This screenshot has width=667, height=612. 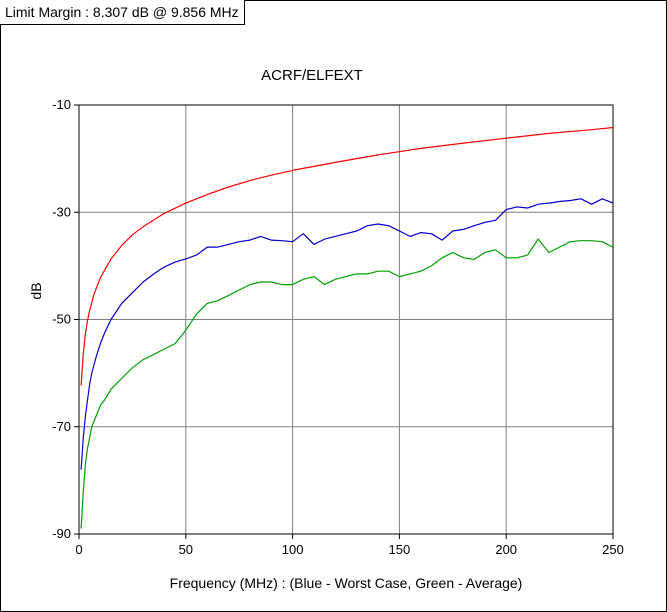 I want to click on y-tick-label: -50, so click(x=61, y=319).